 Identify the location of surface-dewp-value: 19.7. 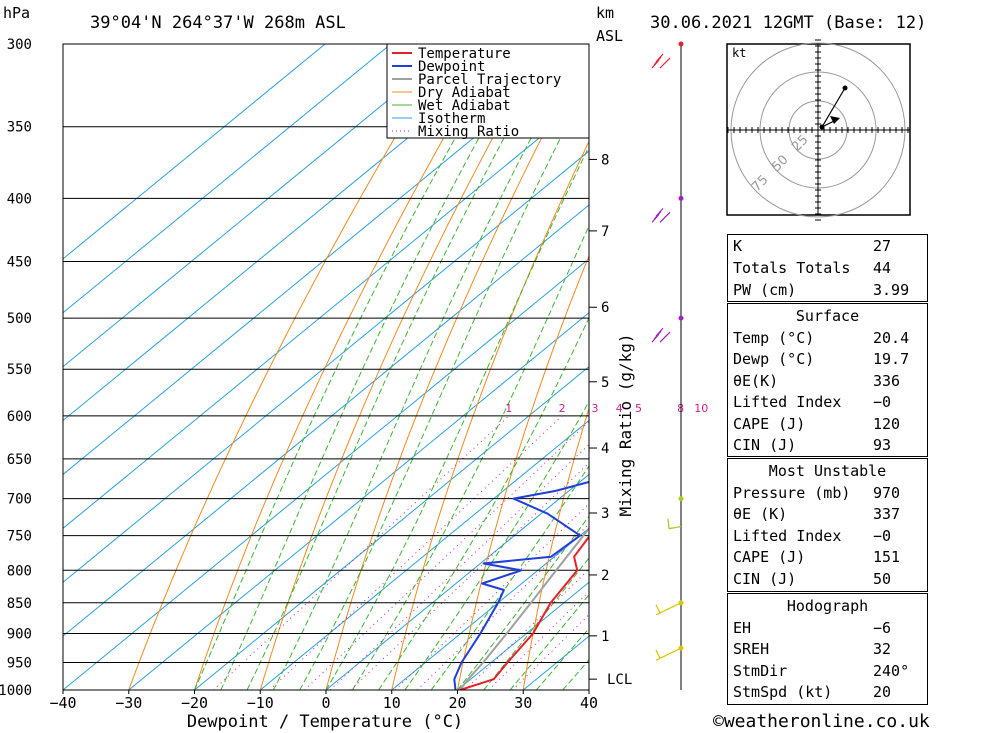
(891, 359).